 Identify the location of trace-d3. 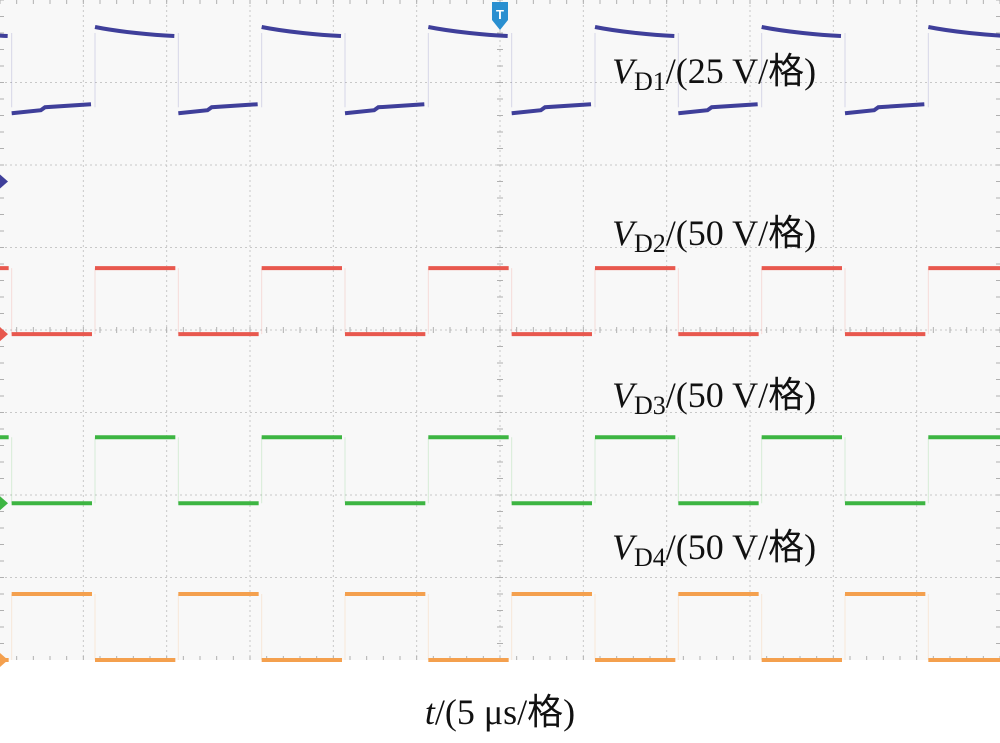
(500, 470).